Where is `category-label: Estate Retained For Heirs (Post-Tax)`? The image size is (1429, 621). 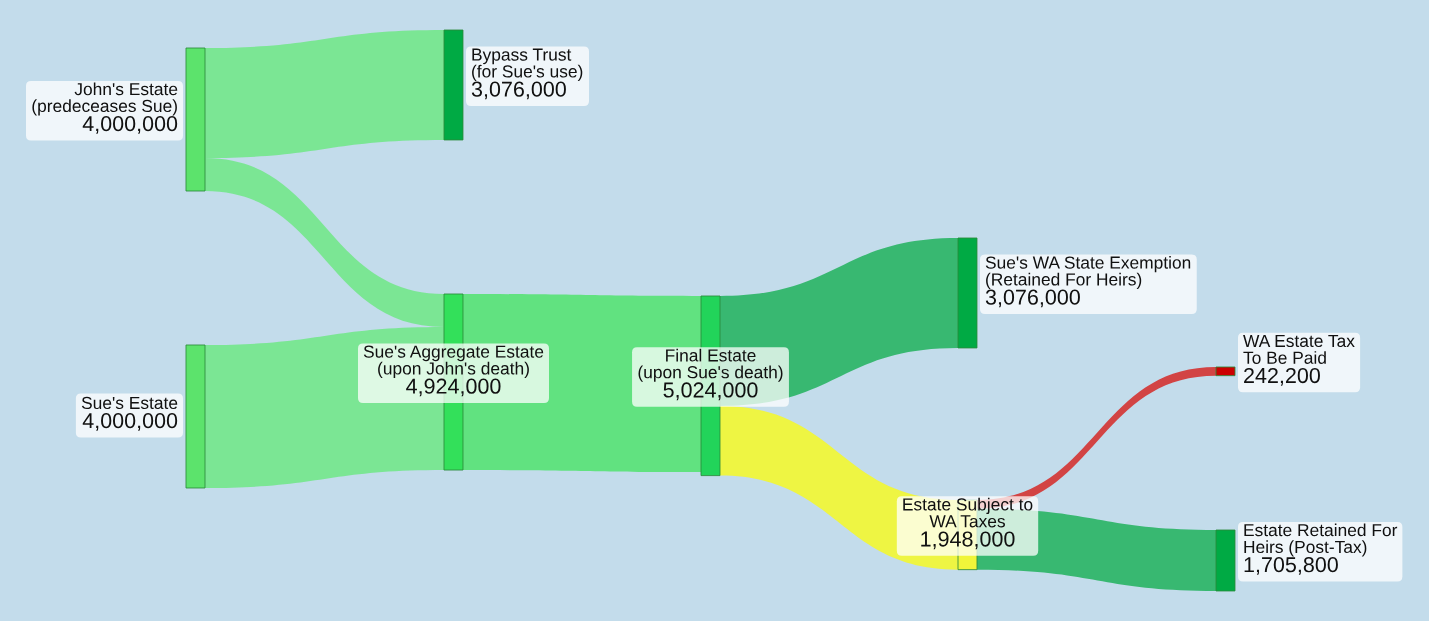
category-label: Estate Retained For Heirs (Post-Tax) is located at coordinates (1321, 540).